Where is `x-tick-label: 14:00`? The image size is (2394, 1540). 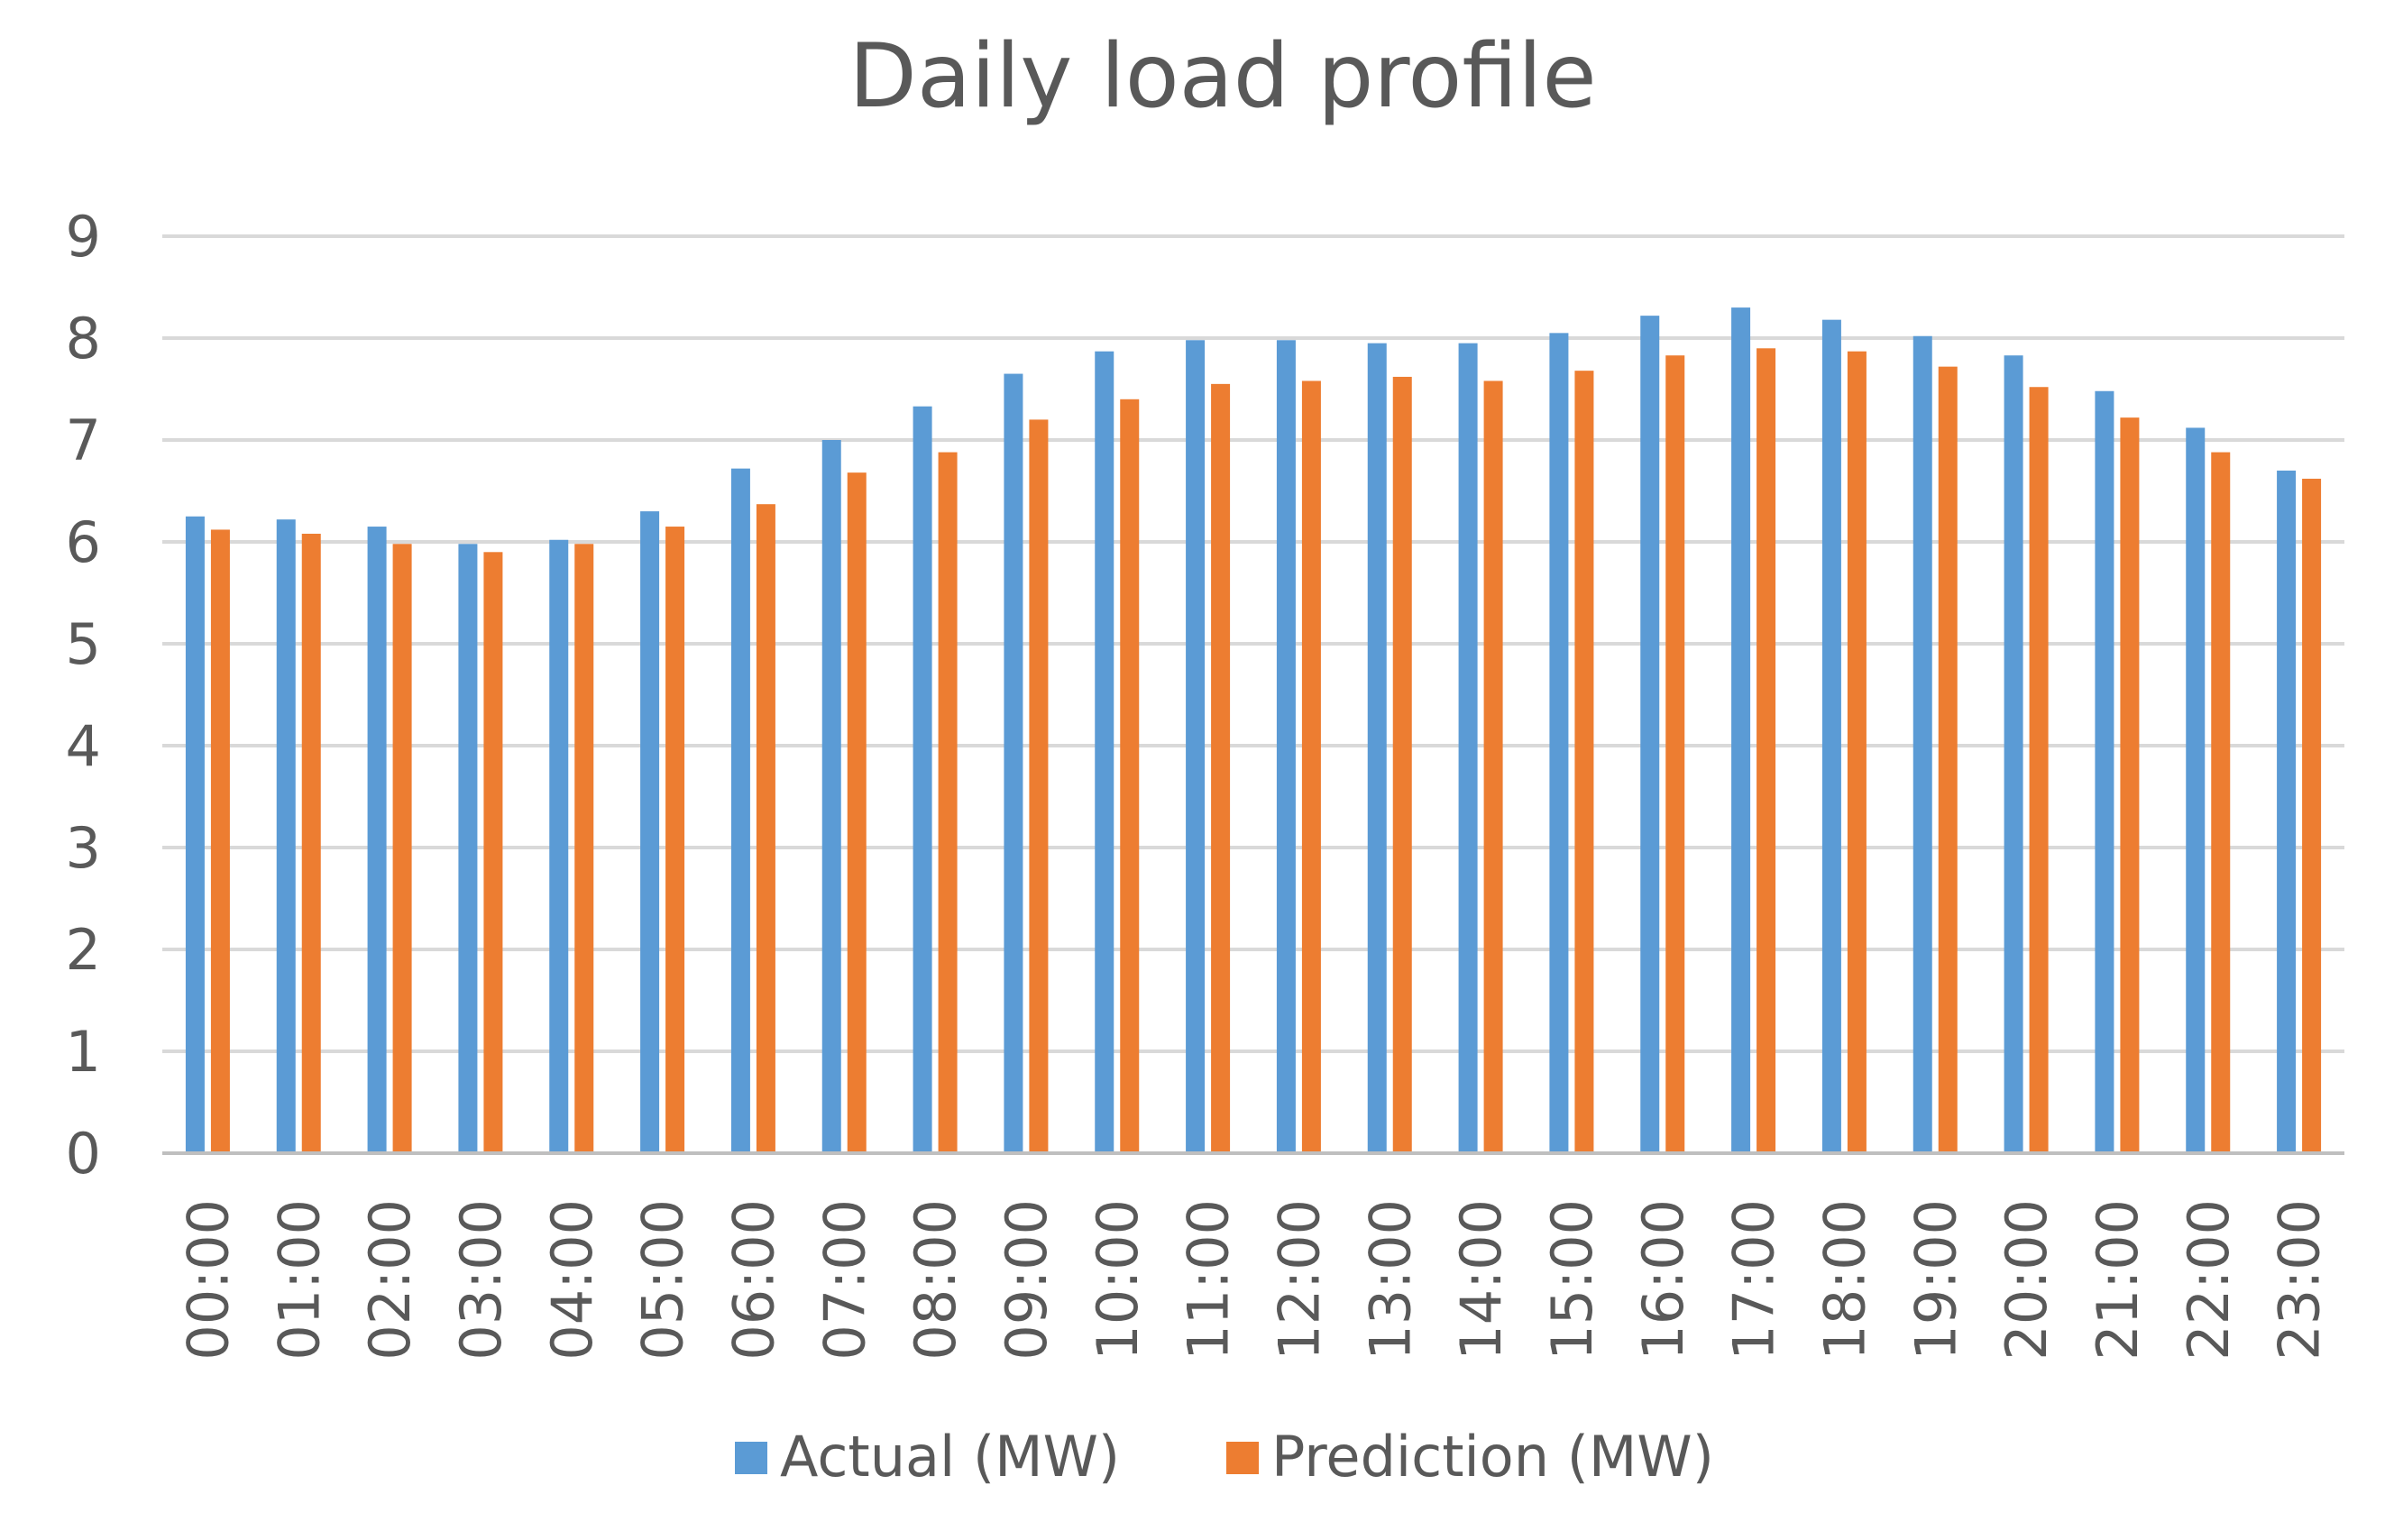 x-tick-label: 14:00 is located at coordinates (1481, 1280).